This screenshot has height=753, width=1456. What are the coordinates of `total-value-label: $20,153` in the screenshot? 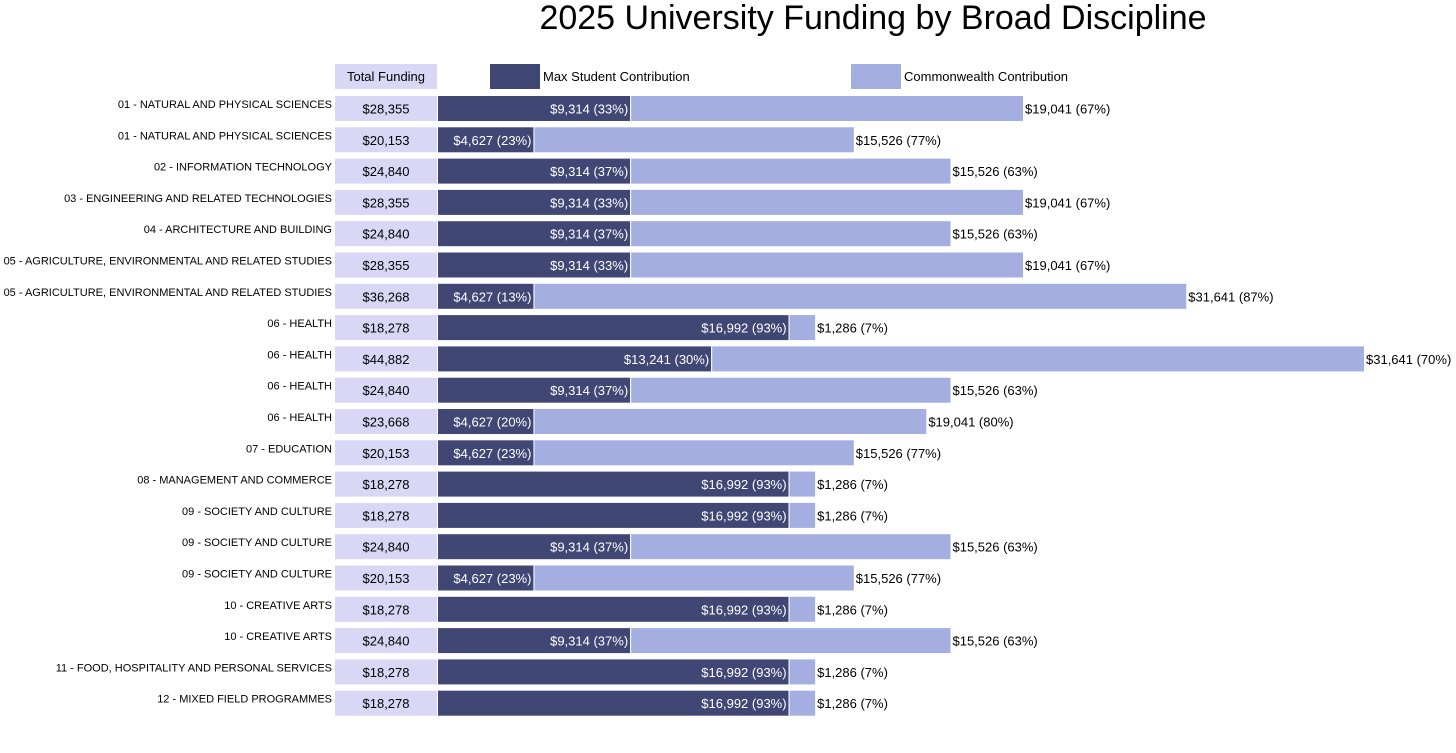 It's located at (386, 578).